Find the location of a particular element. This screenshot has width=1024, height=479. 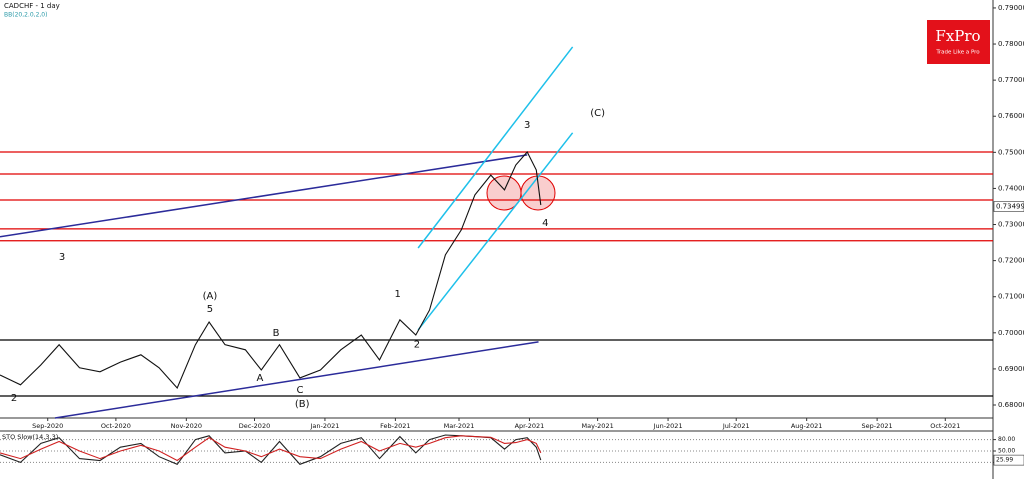

indicator-label: BB(20,2.0,2,0) is located at coordinates (25, 15).